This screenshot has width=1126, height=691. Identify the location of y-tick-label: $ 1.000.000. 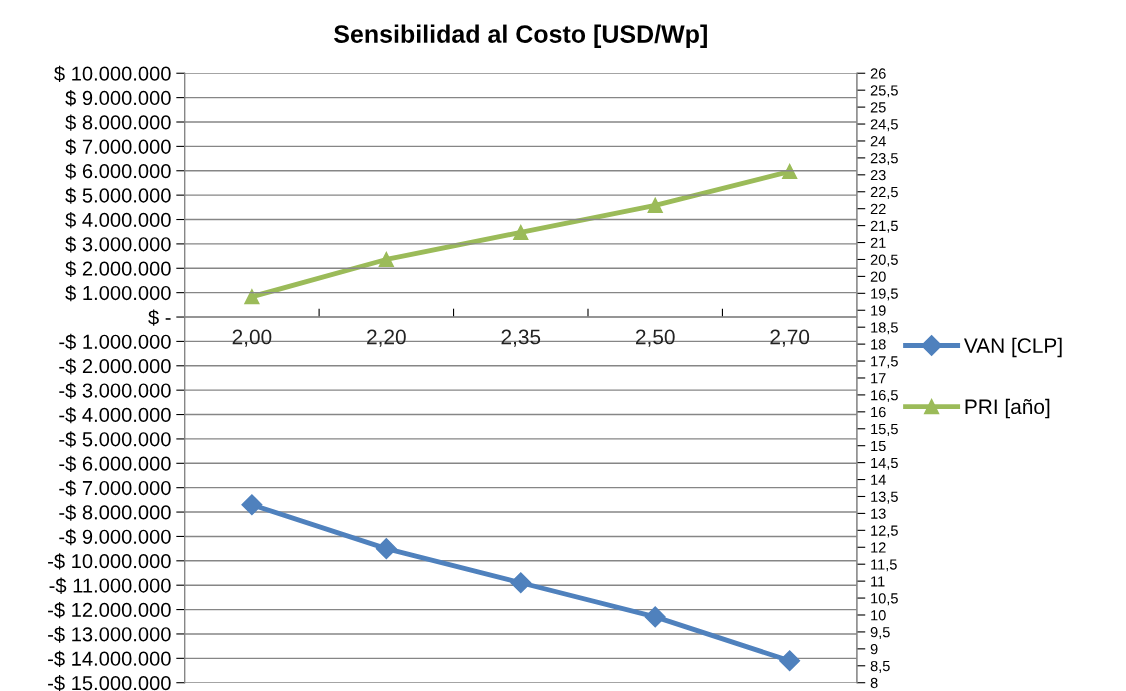
(118, 293).